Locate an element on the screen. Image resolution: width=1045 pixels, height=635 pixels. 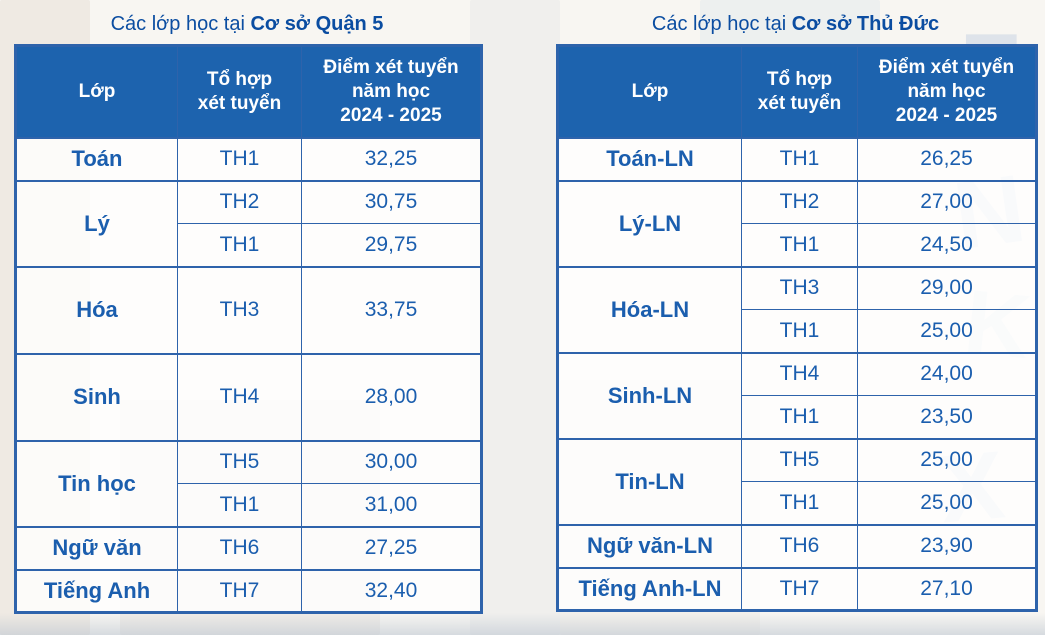
score-cell: 32,40 is located at coordinates (391, 590).